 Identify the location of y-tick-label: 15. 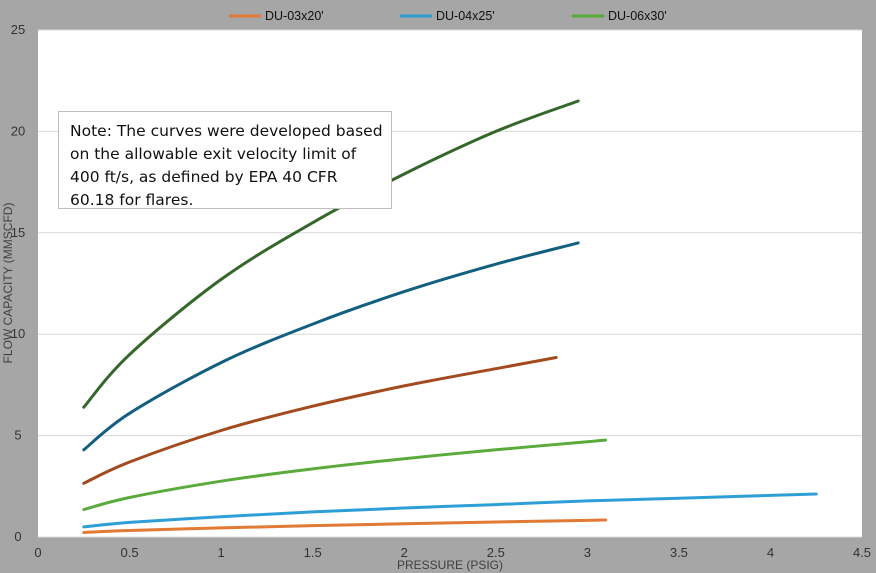
(18, 232).